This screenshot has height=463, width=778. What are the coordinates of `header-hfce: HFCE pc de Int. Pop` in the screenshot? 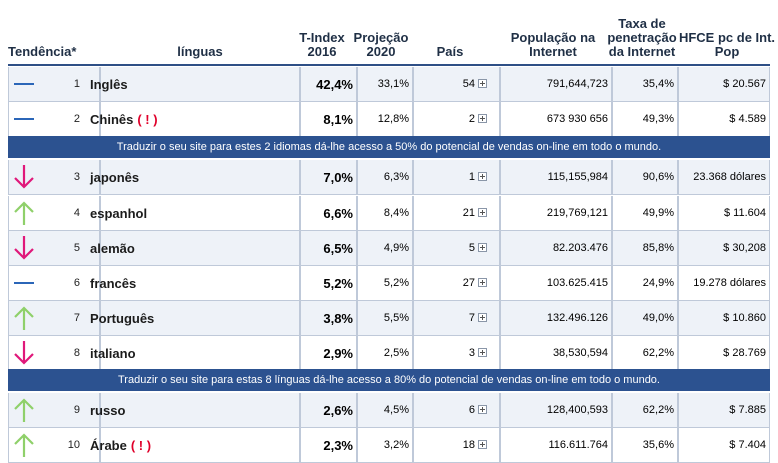 It's located at (727, 45).